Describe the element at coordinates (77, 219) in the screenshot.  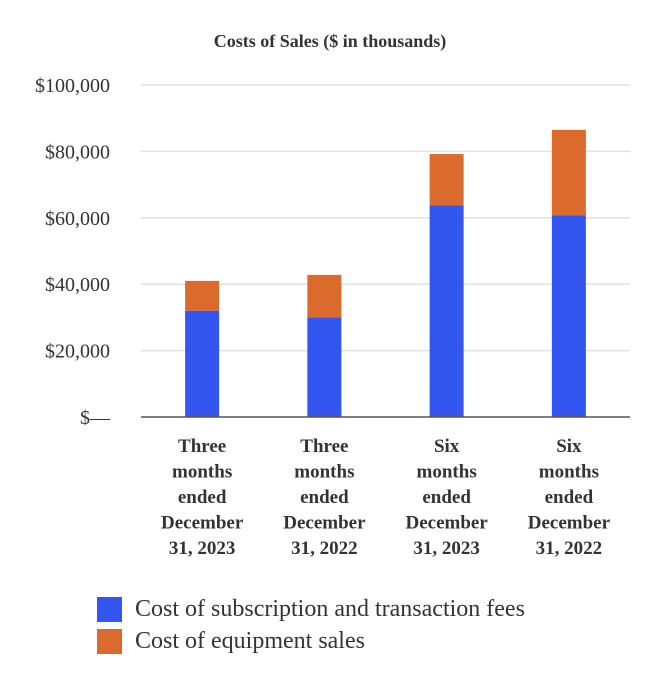
I see `y-tick-label: $60,000` at that location.